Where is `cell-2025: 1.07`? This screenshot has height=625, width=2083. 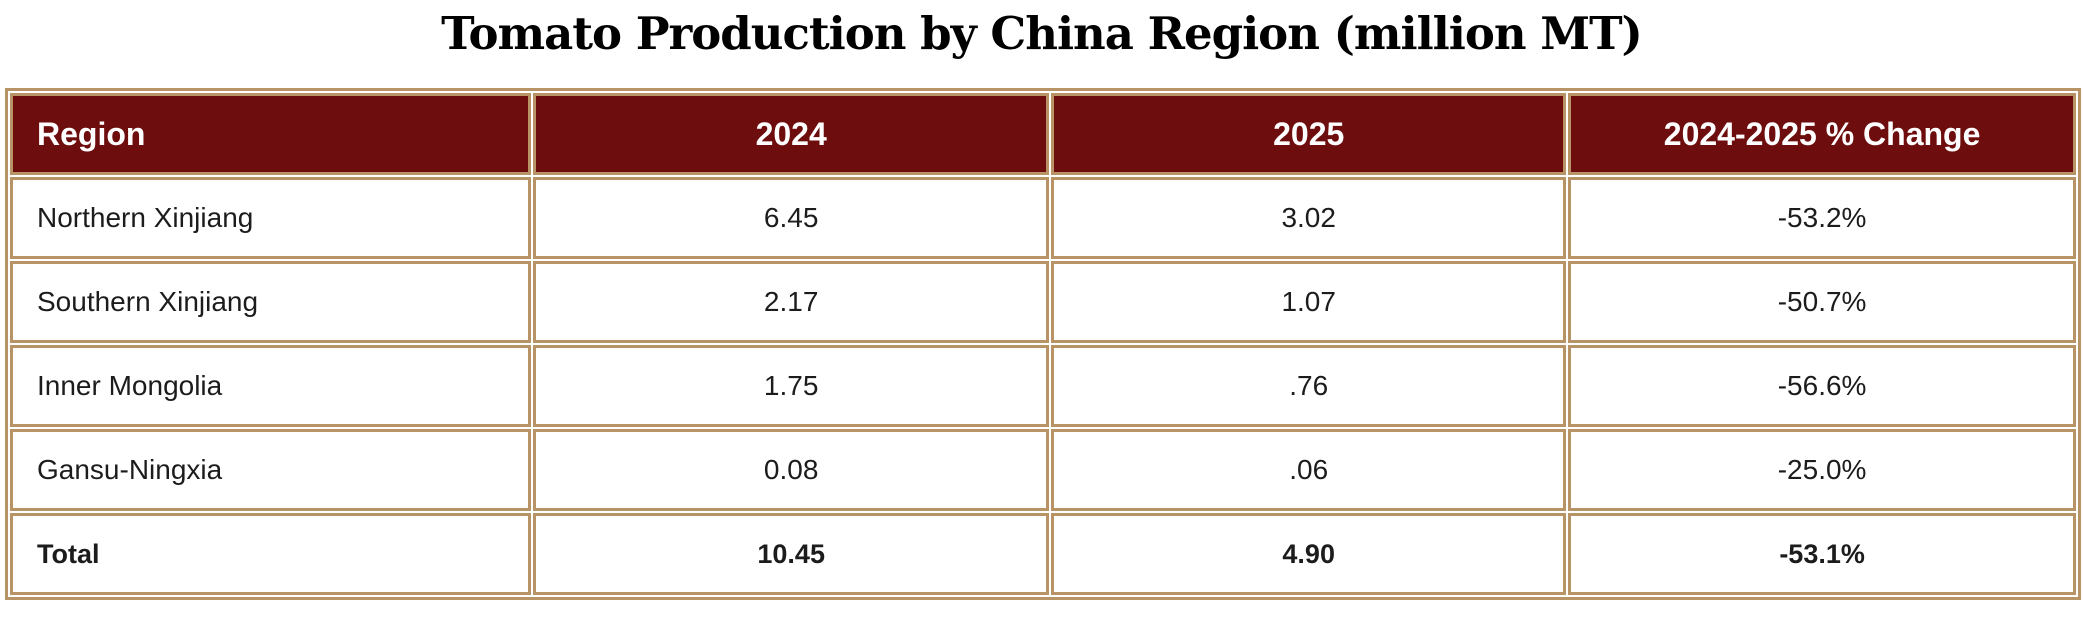
cell-2025: 1.07 is located at coordinates (1309, 302).